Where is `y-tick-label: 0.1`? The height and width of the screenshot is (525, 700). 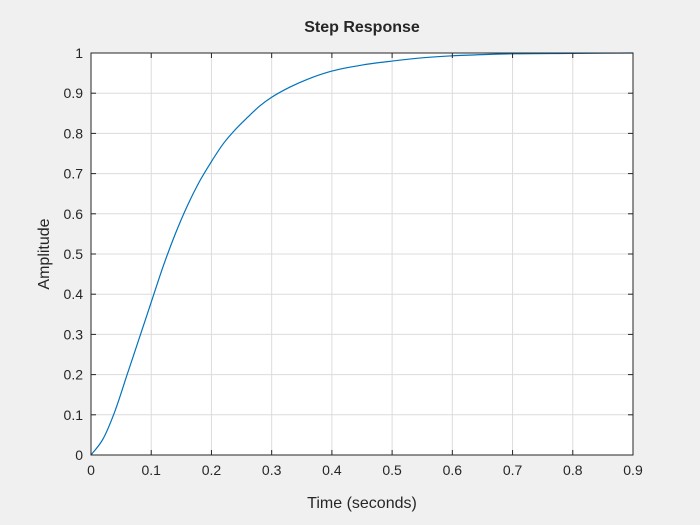
y-tick-label: 0.1 is located at coordinates (74, 415).